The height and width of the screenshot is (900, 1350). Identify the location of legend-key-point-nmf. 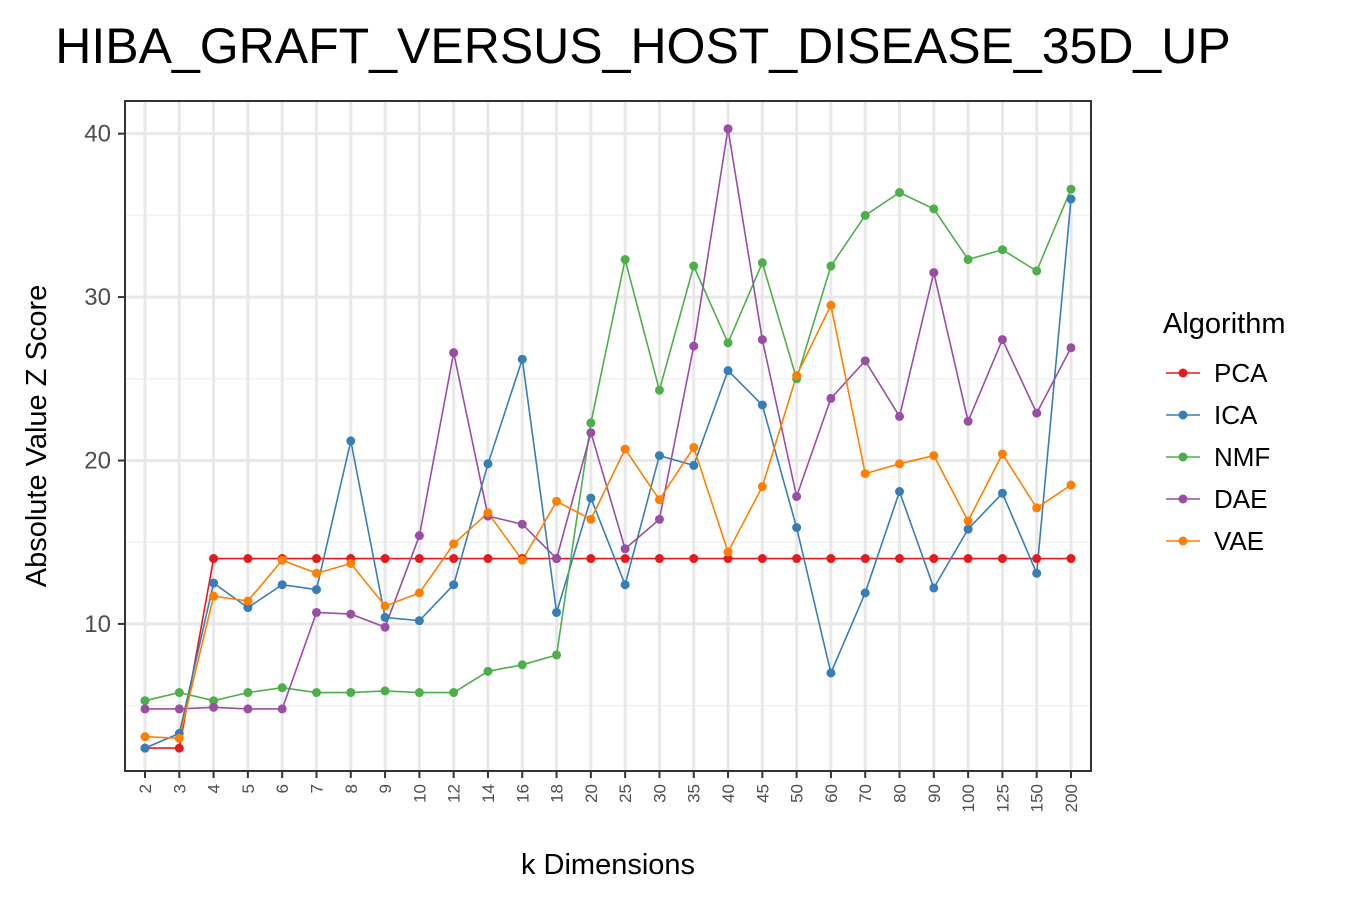
(1183, 457).